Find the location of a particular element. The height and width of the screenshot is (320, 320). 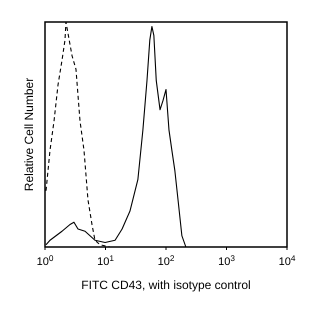

x-tick-label: 10$^{1}$ is located at coordinates (105, 261).